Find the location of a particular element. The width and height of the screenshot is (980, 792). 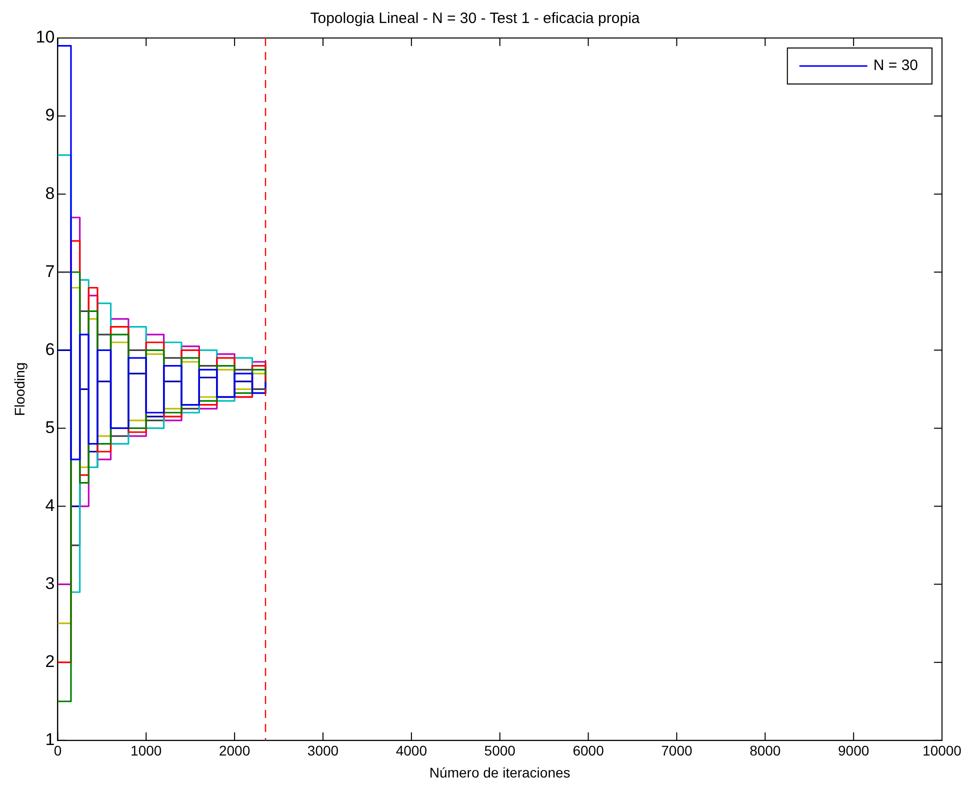

x-tick-label: 1000 is located at coordinates (146, 750).